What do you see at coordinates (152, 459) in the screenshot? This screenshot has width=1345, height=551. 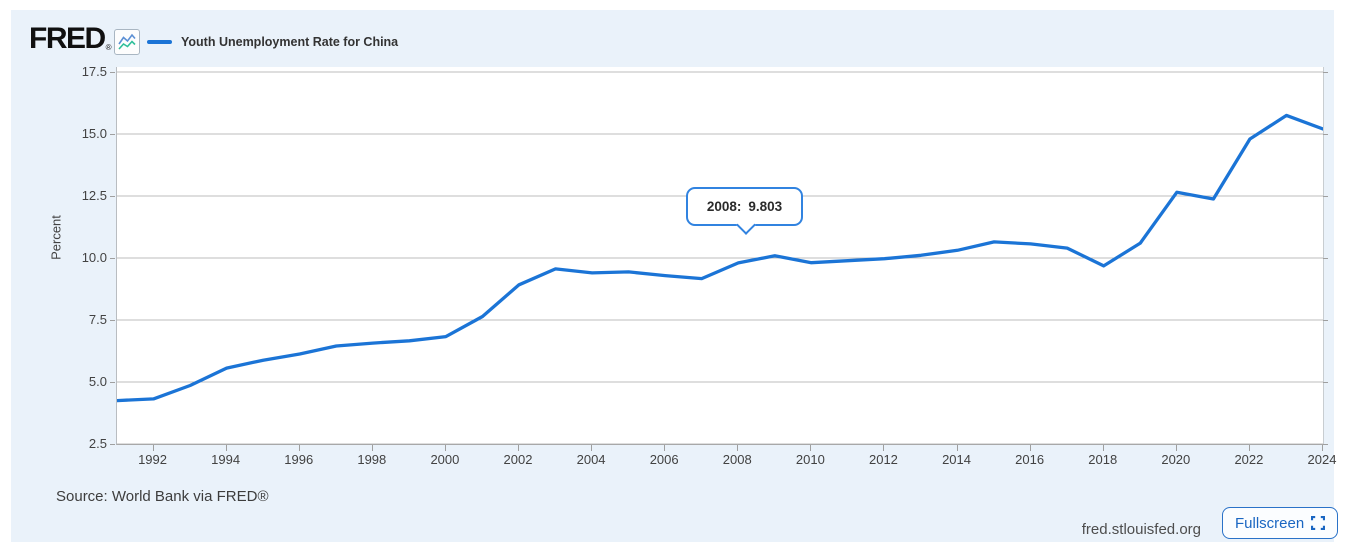 I see `x-axis-label: 1992` at bounding box center [152, 459].